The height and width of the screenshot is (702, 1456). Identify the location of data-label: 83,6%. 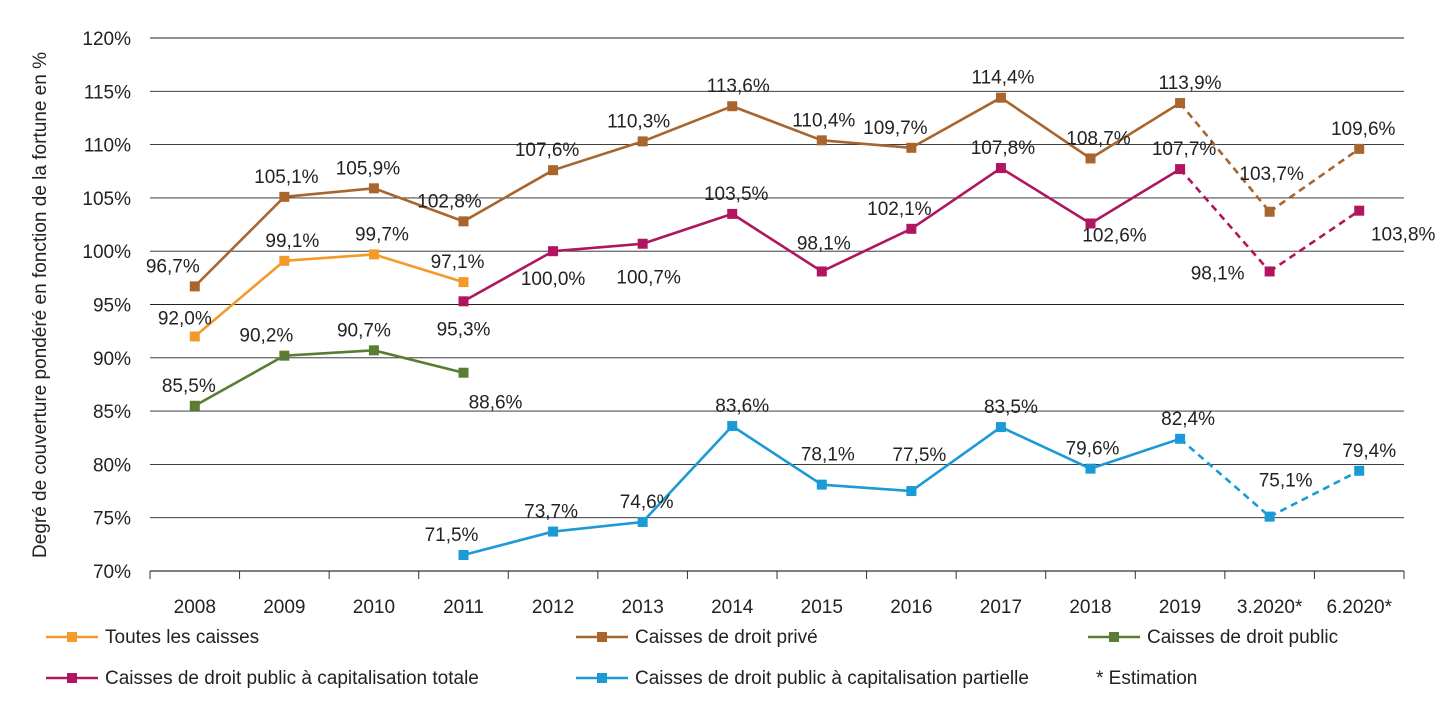
(742, 406).